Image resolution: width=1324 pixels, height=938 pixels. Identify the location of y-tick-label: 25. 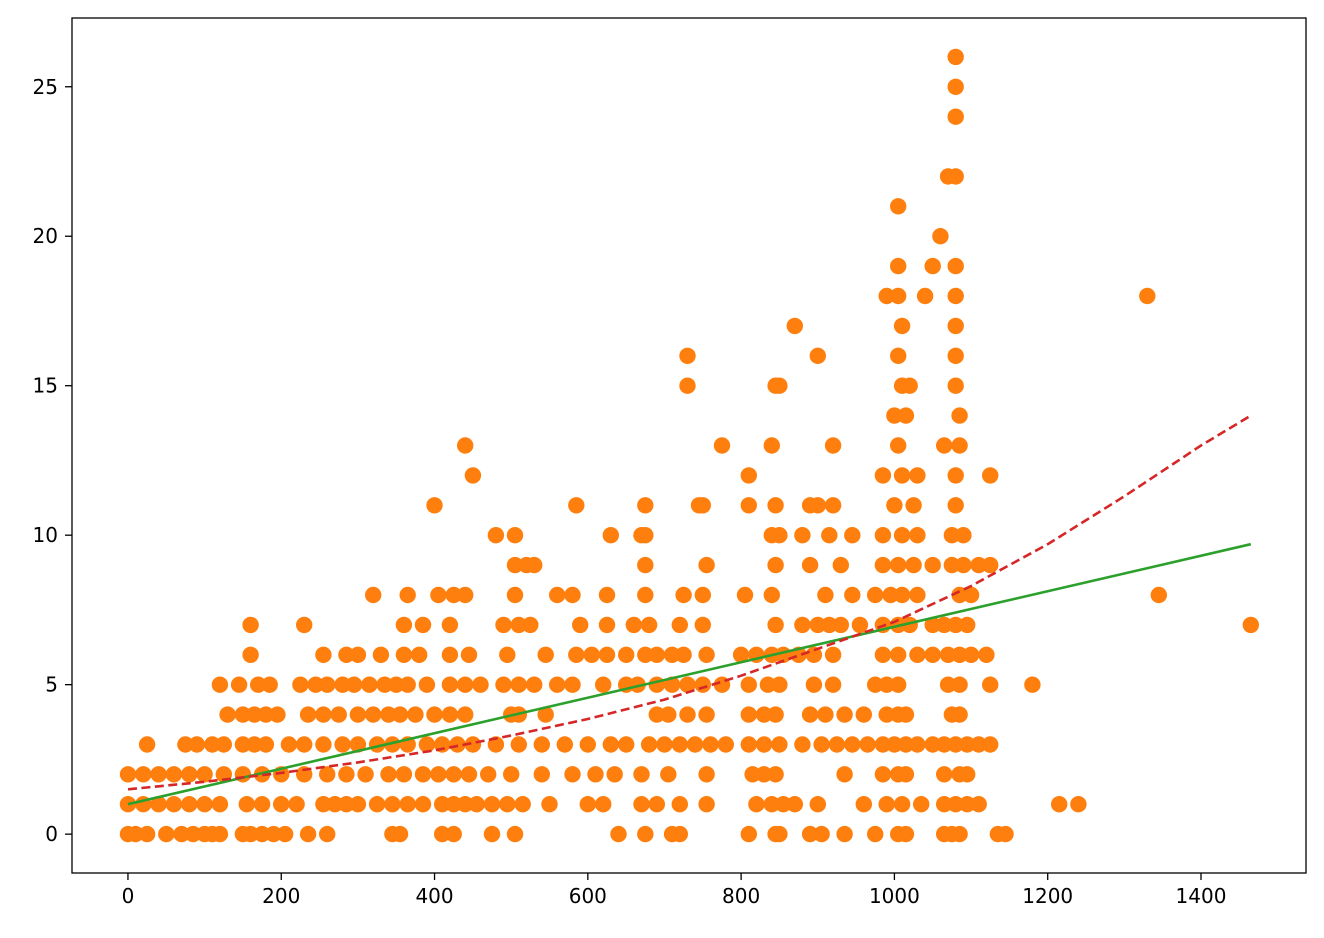
(45, 87).